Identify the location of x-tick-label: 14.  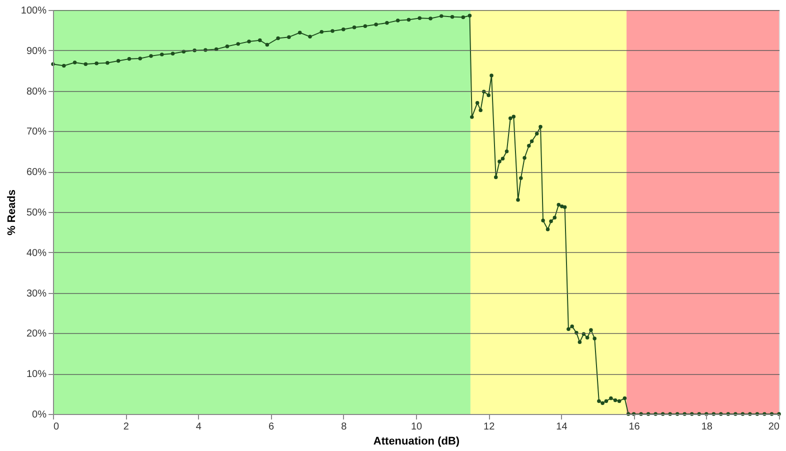
(562, 427).